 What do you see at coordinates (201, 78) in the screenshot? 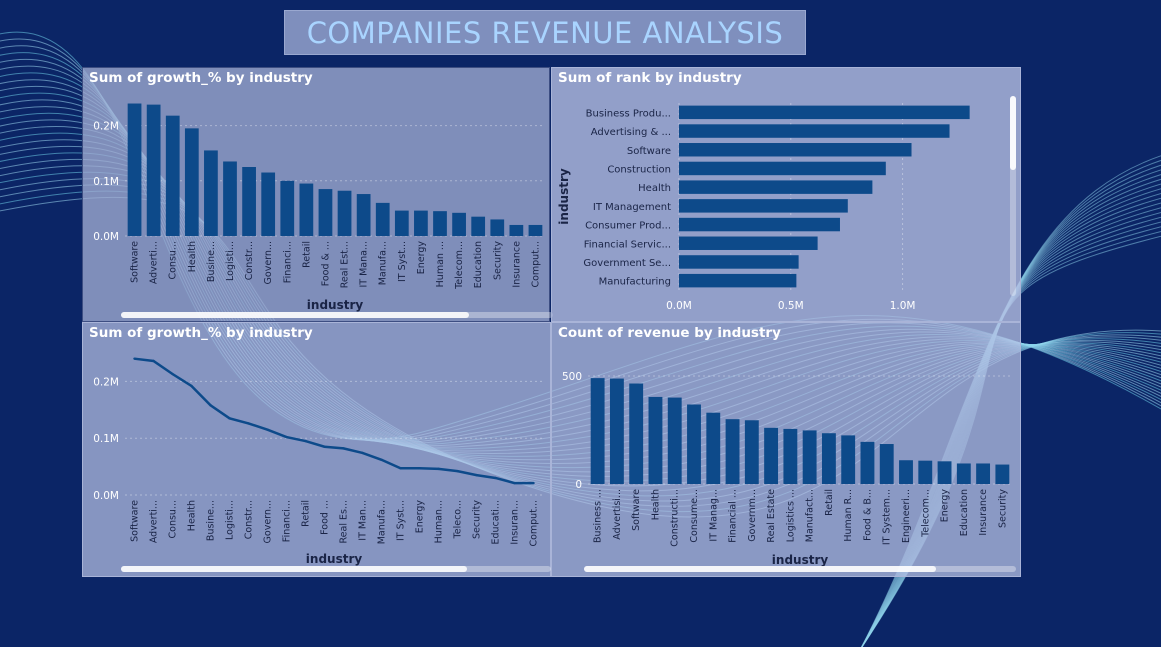
I see `chart-title-growth-bar: Sum of growth_% by industry` at bounding box center [201, 78].